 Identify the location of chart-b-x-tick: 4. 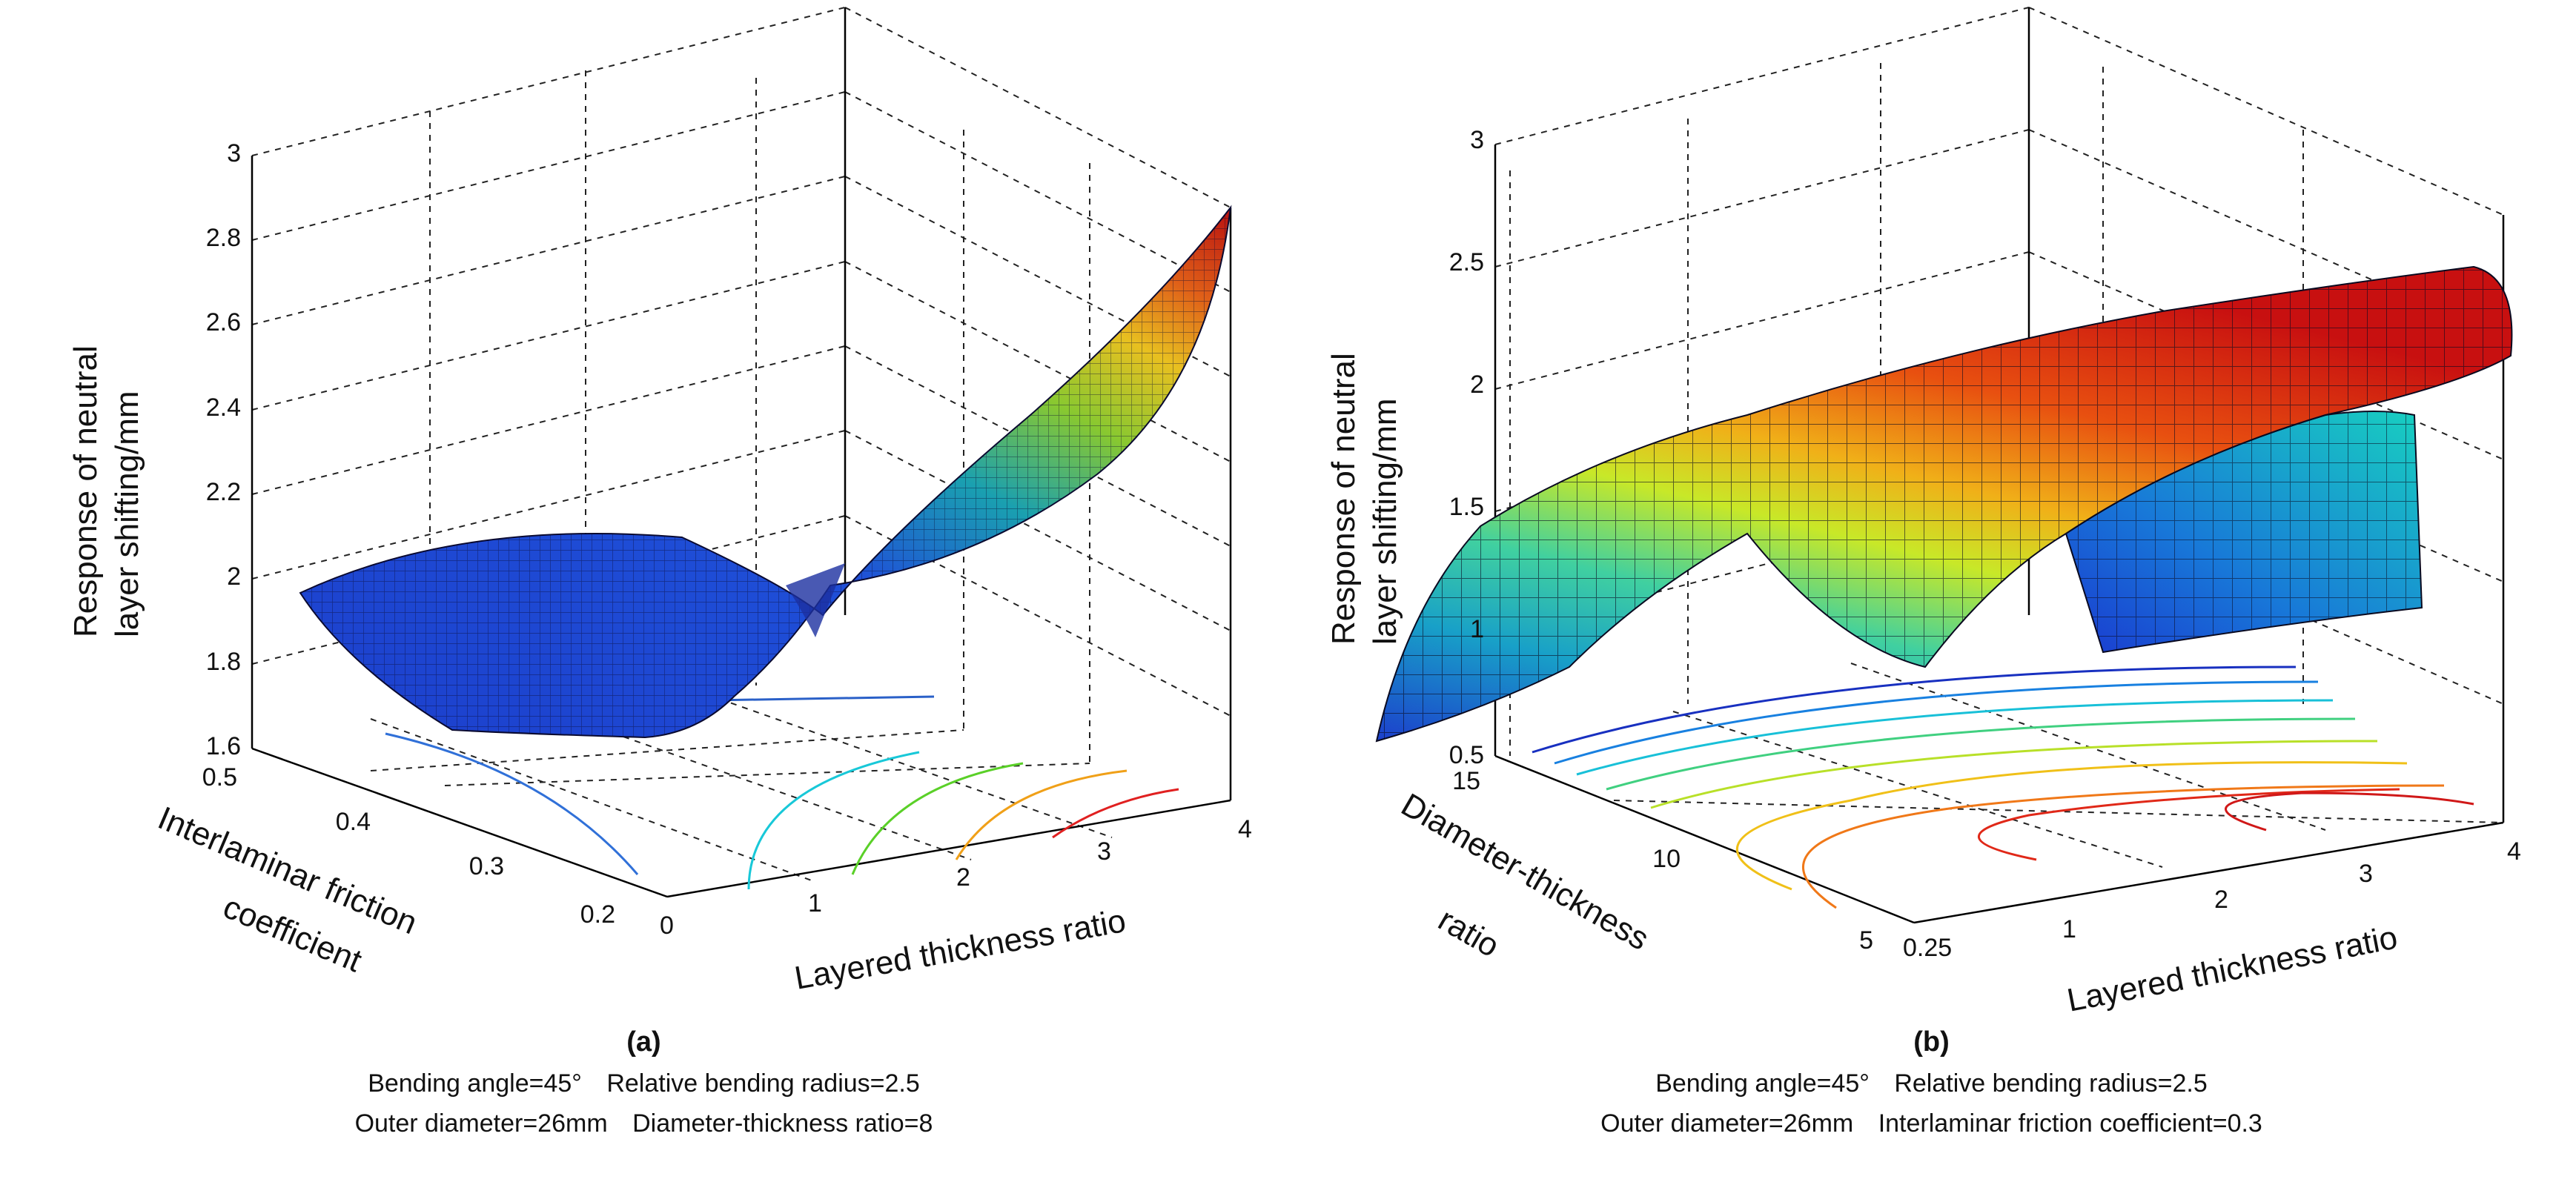
(2514, 852).